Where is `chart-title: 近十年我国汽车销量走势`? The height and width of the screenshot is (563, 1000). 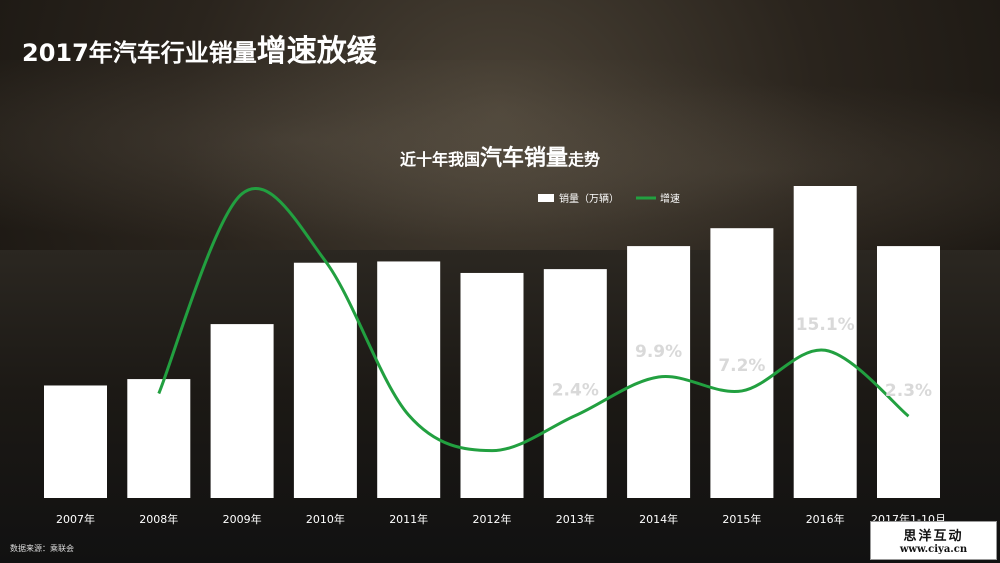
chart-title: 近十年我国汽车销量走势 is located at coordinates (500, 156).